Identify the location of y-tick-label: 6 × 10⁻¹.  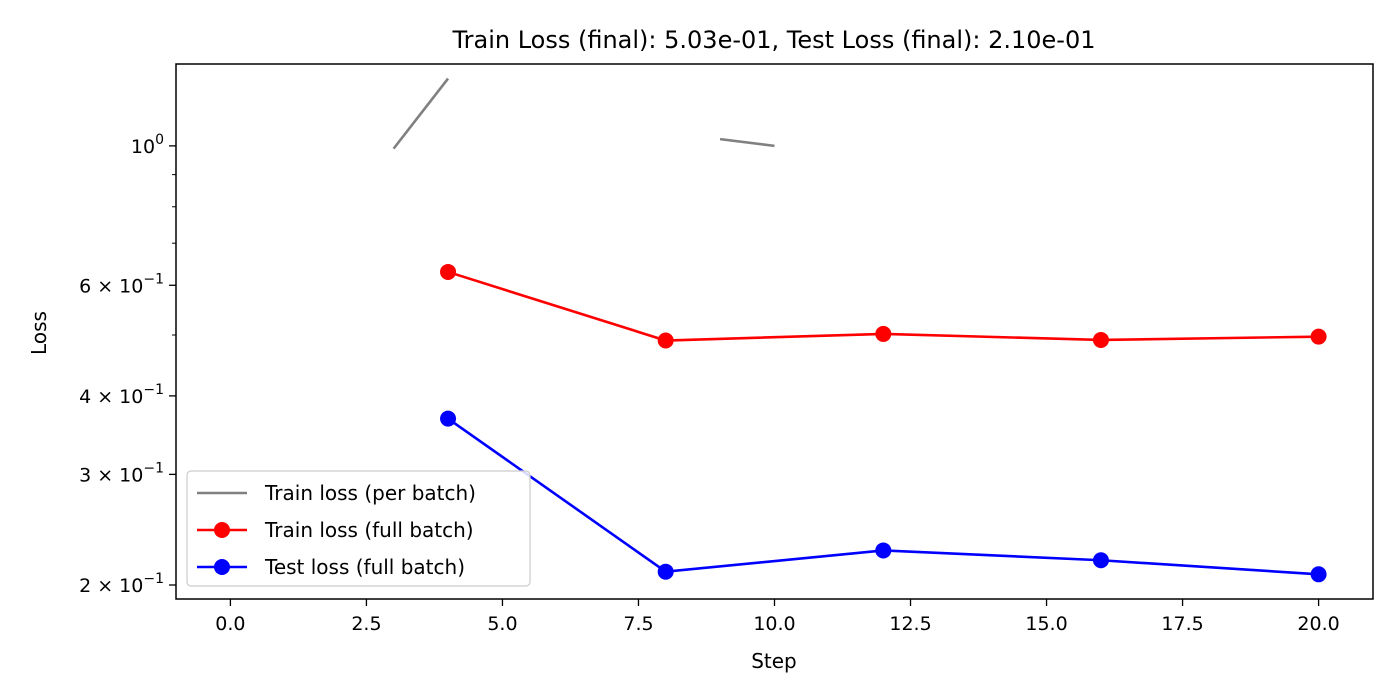
(121, 284).